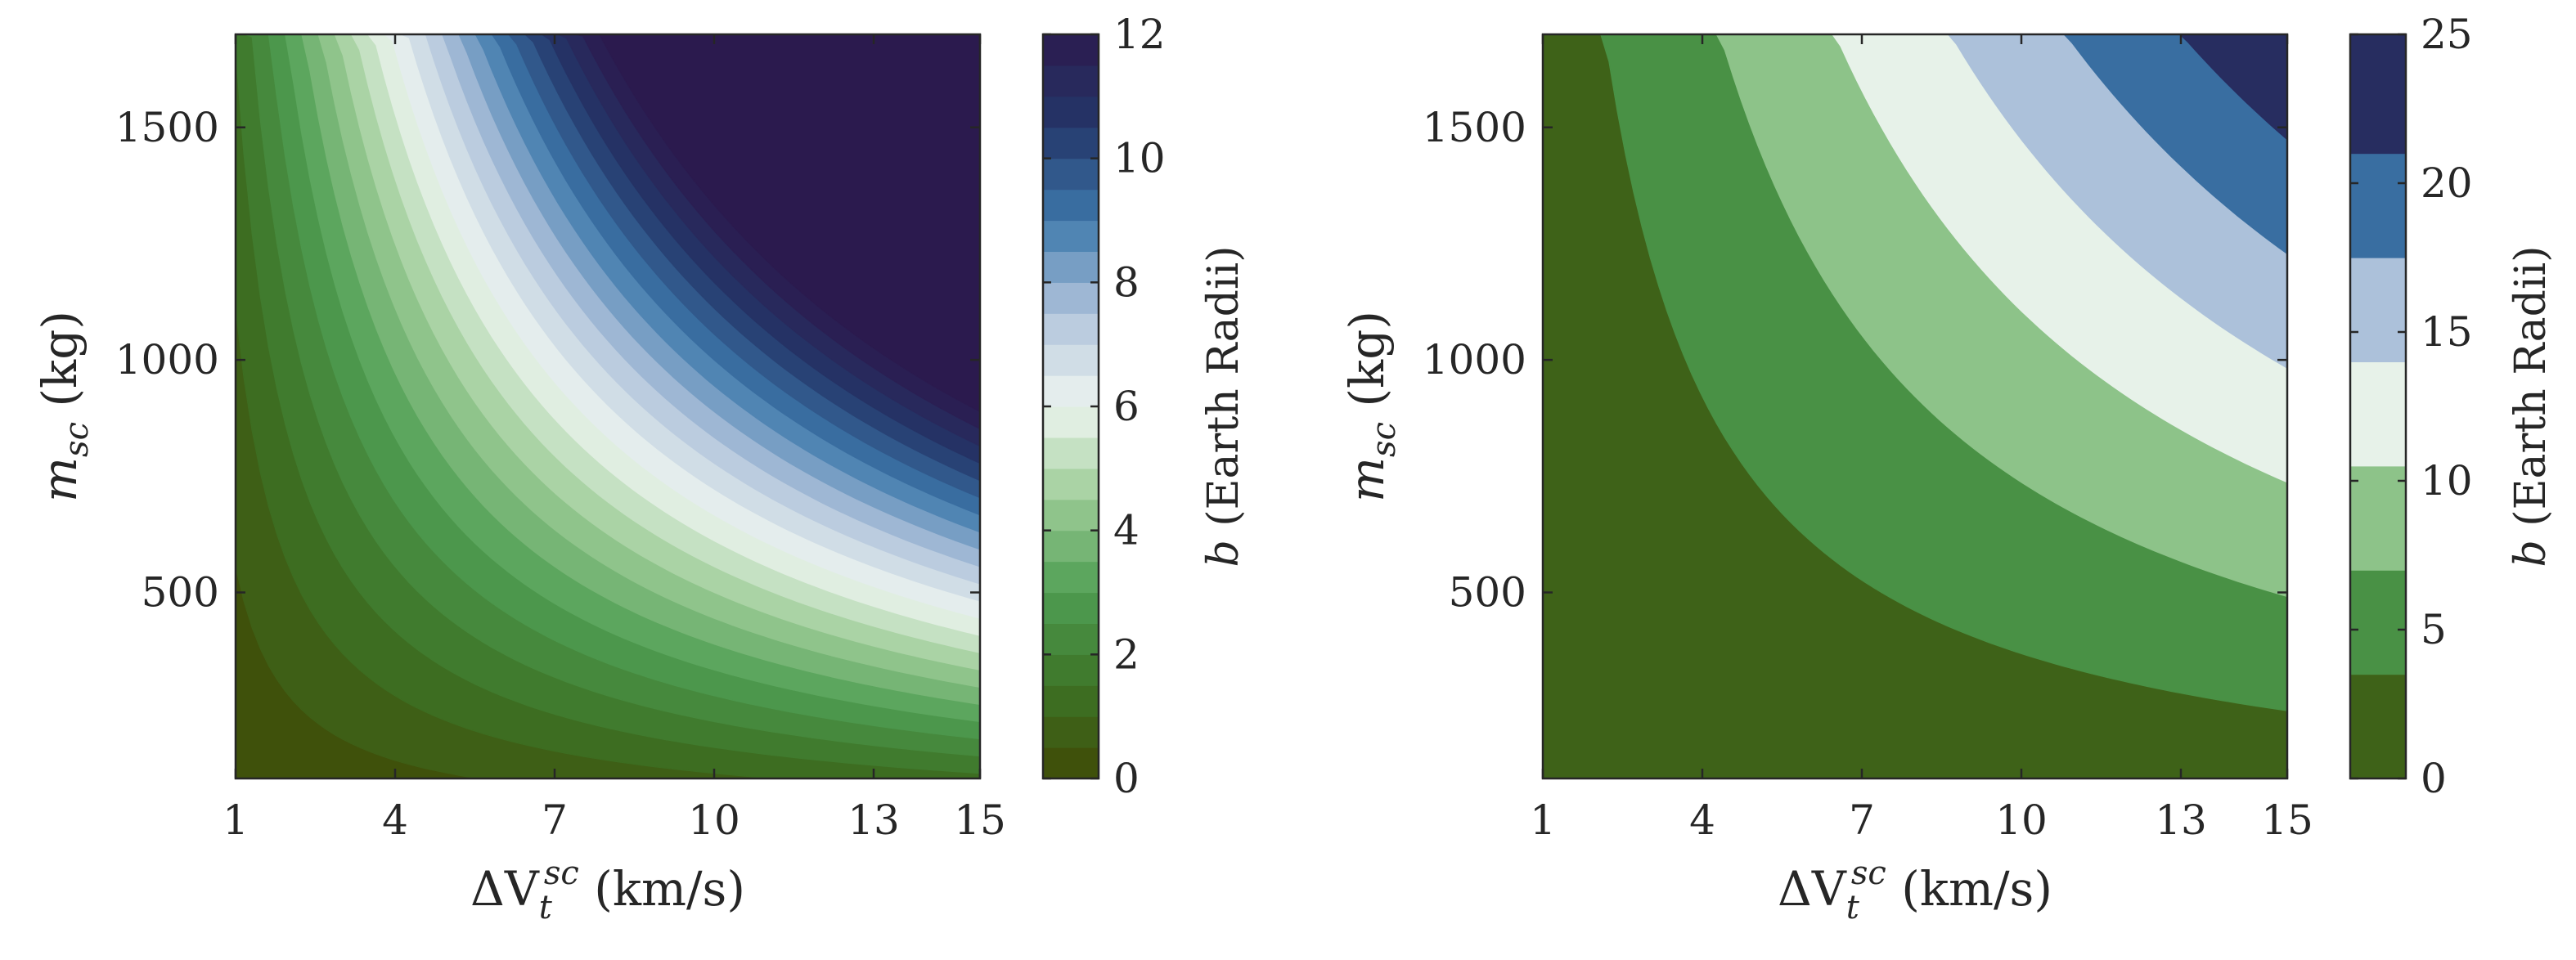 The width and height of the screenshot is (2576, 960). I want to click on colorbar: 0 5 10 15 20 25 b (Earth Radii), so click(2452, 406).